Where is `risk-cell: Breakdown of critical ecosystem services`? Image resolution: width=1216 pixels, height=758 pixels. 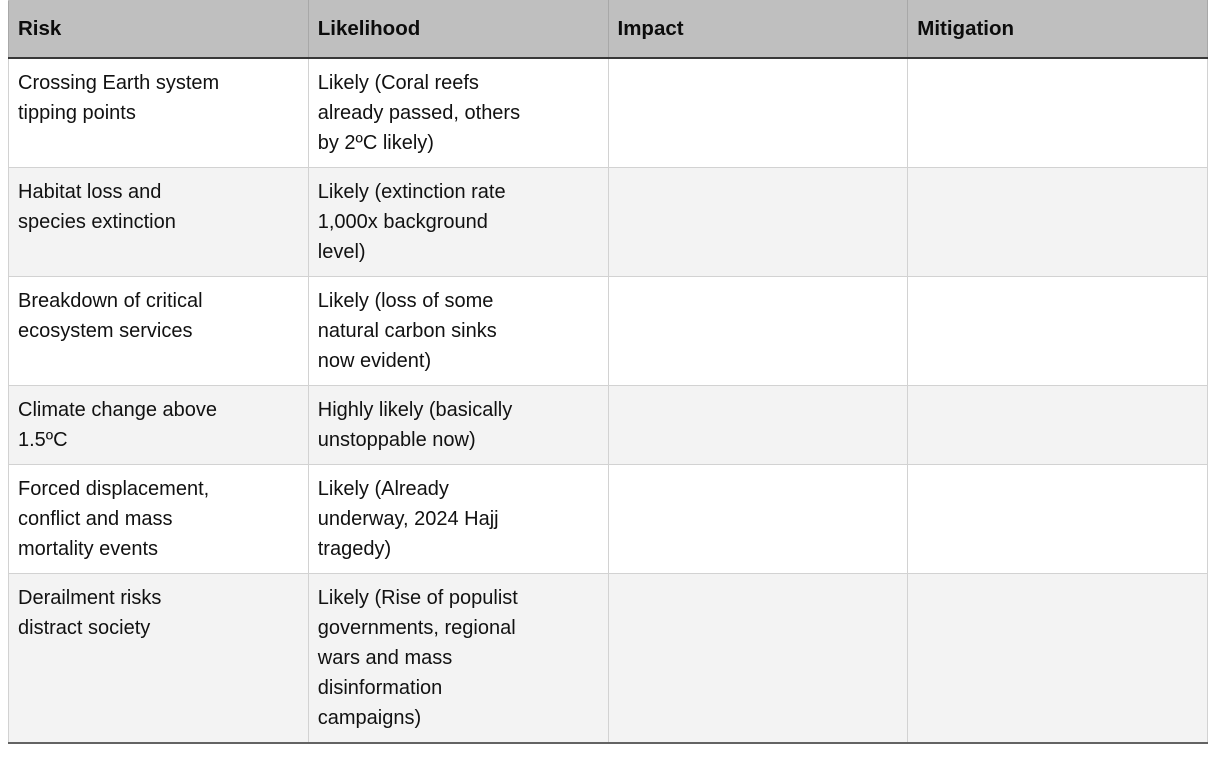
risk-cell: Breakdown of critical ecosystem services is located at coordinates (158, 331).